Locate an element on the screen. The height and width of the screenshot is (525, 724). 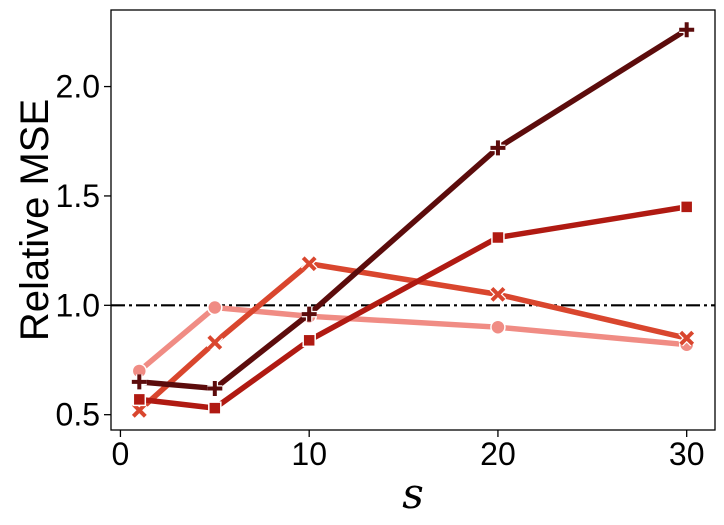
y-tick-label: 1.5 is located at coordinates (78, 196).